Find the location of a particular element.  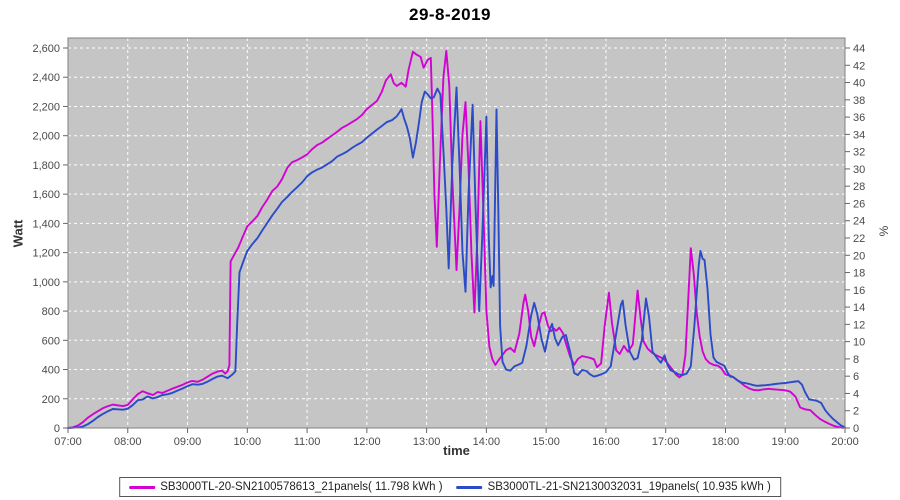

x-tick-label: 08:00 is located at coordinates (128, 442).